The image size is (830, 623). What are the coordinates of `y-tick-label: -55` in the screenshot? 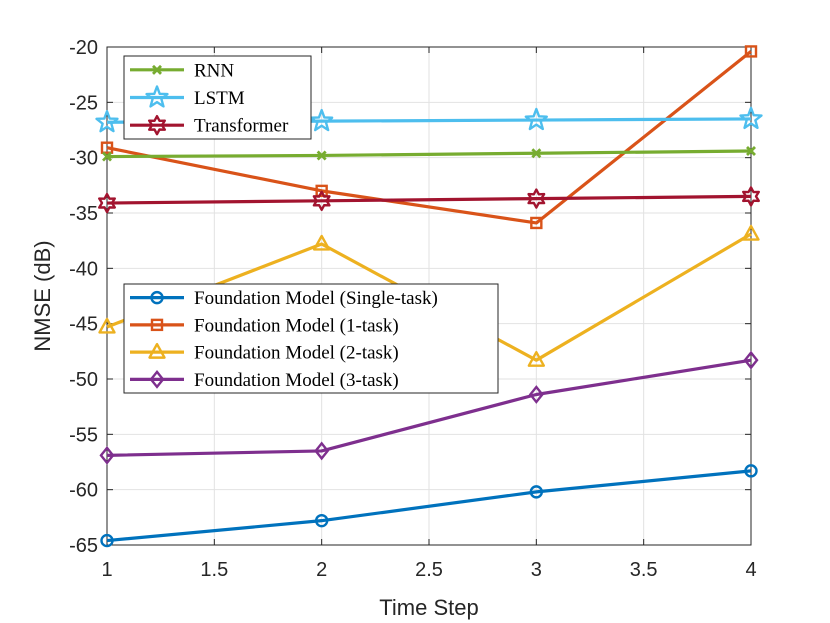 It's located at (83, 435).